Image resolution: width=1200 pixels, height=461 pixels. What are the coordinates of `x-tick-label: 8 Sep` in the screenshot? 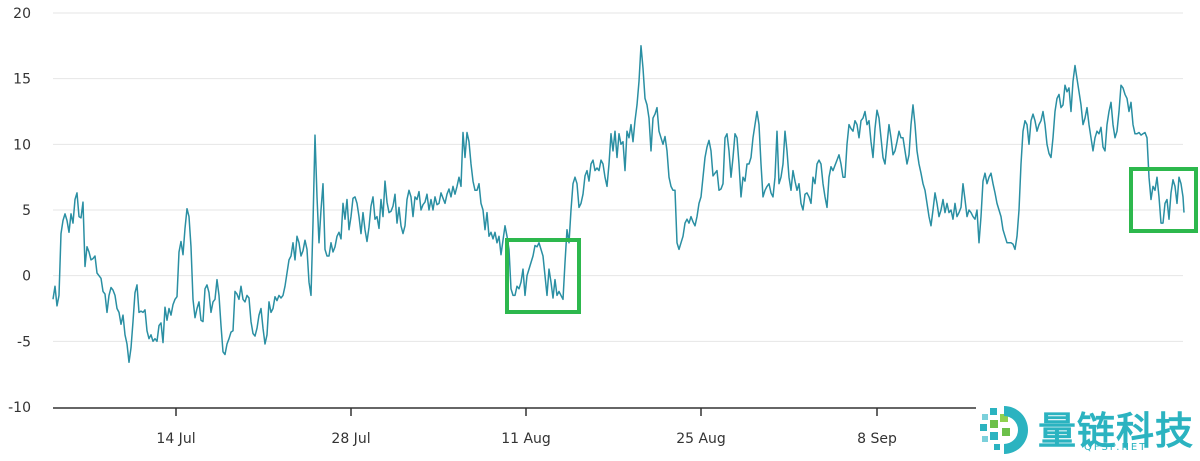 It's located at (877, 439).